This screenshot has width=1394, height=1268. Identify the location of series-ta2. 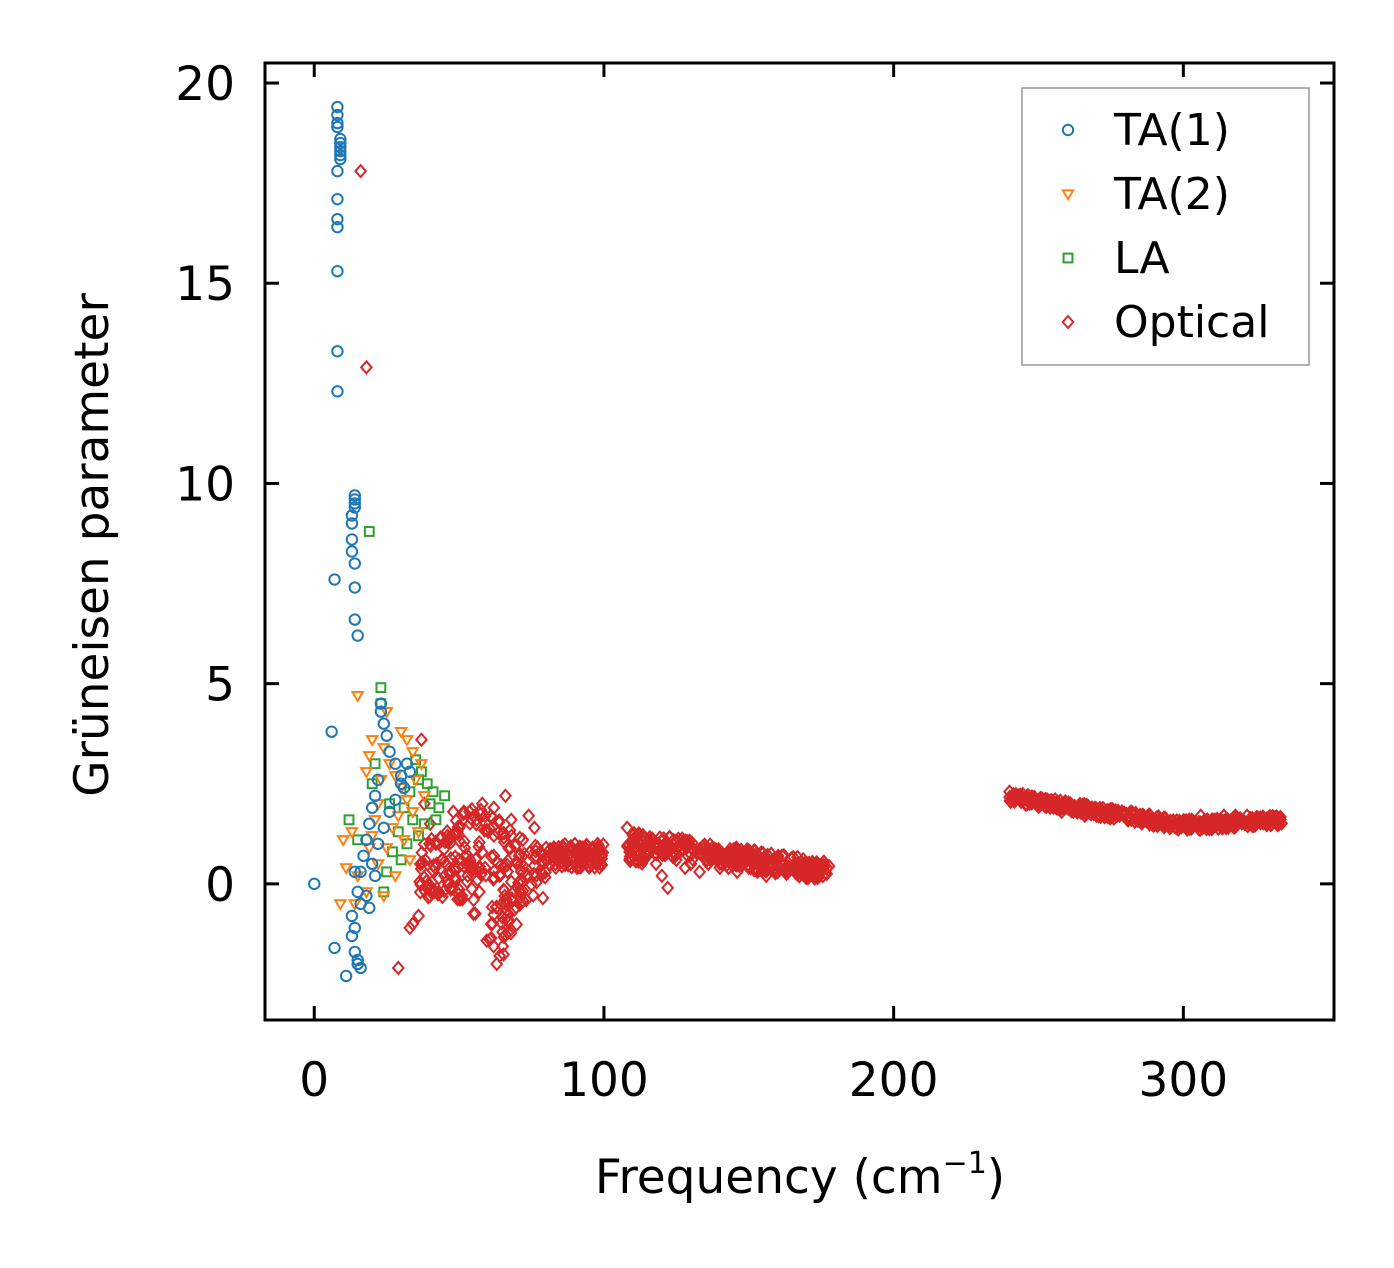
(382, 801).